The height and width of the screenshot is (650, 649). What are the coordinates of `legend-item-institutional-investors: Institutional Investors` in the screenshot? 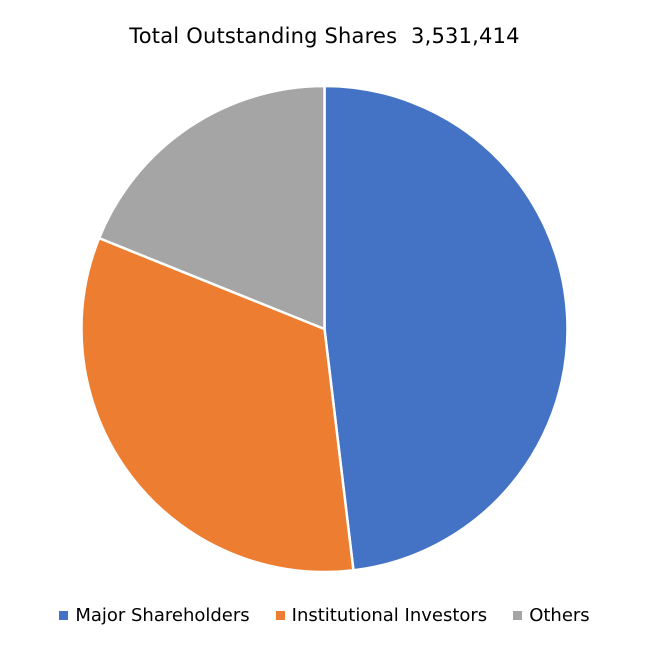 It's located at (381, 615).